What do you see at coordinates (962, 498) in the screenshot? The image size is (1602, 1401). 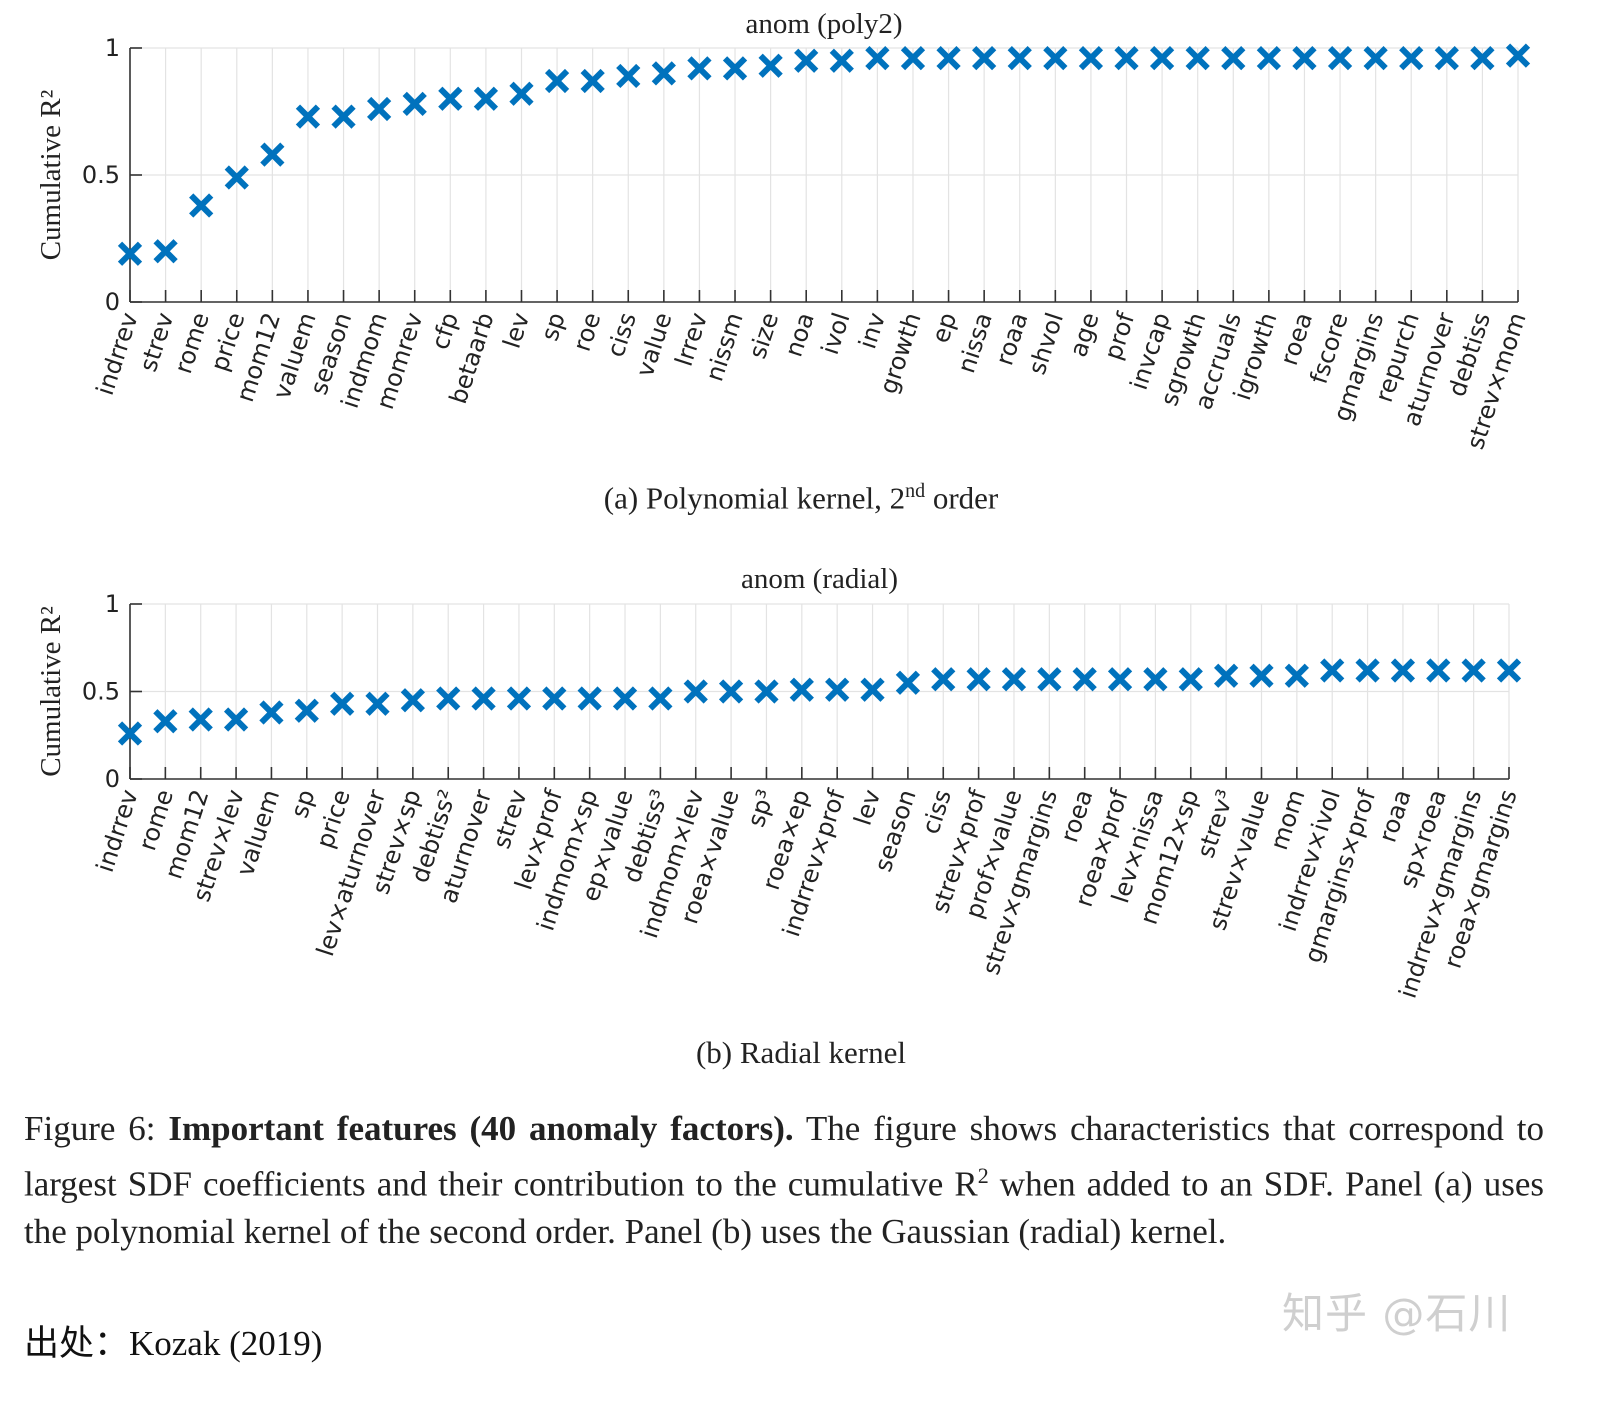 I see `subcaption-a-suffix: order` at bounding box center [962, 498].